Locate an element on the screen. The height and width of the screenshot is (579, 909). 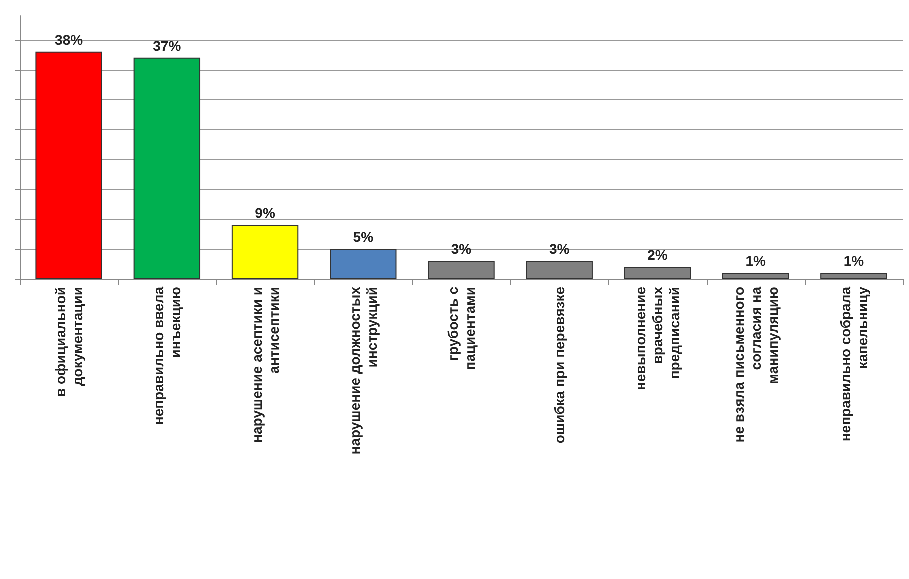
x-tick-label: нарушение должностых инструкций is located at coordinates (363, 370).